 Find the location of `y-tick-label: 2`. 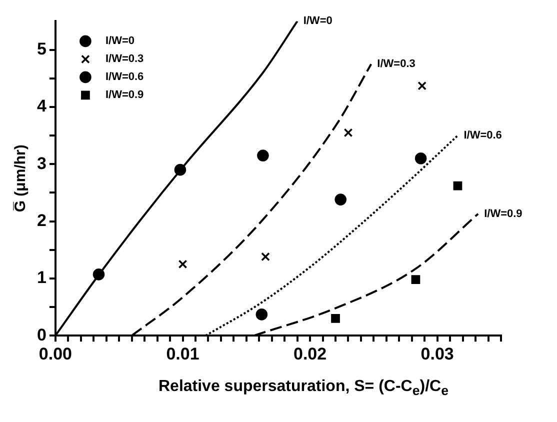

y-tick-label: 2 is located at coordinates (41, 220).